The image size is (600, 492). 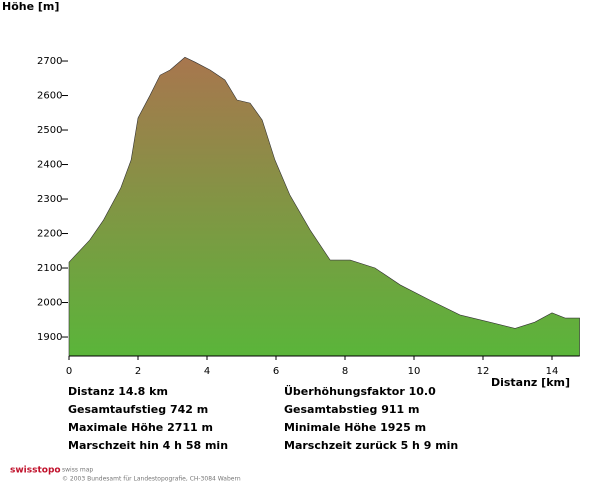 I want to click on x-tick-label: 12, so click(x=483, y=371).